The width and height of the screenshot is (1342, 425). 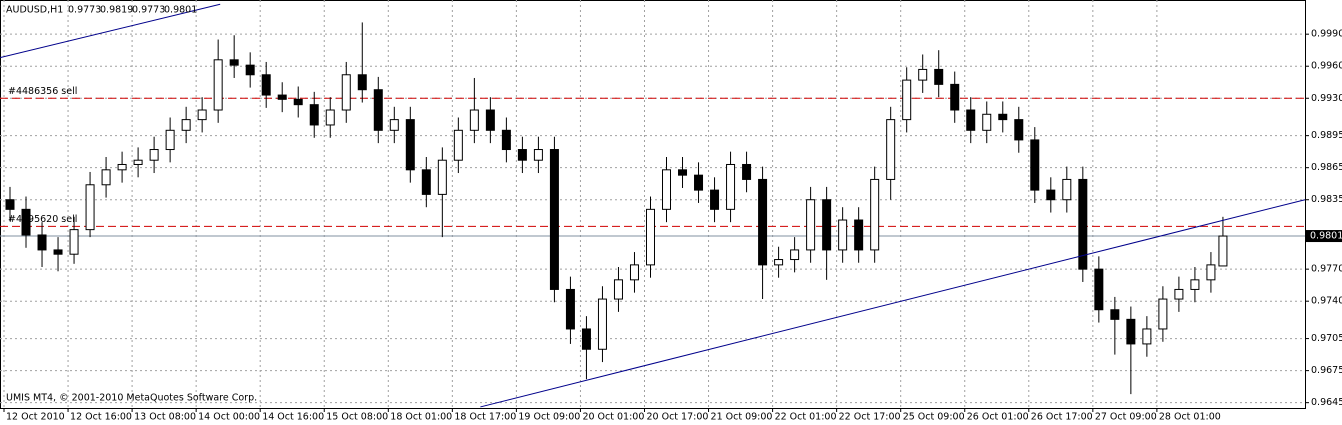 I want to click on x-tick-label: 13 Oct 08:00, so click(x=165, y=417).